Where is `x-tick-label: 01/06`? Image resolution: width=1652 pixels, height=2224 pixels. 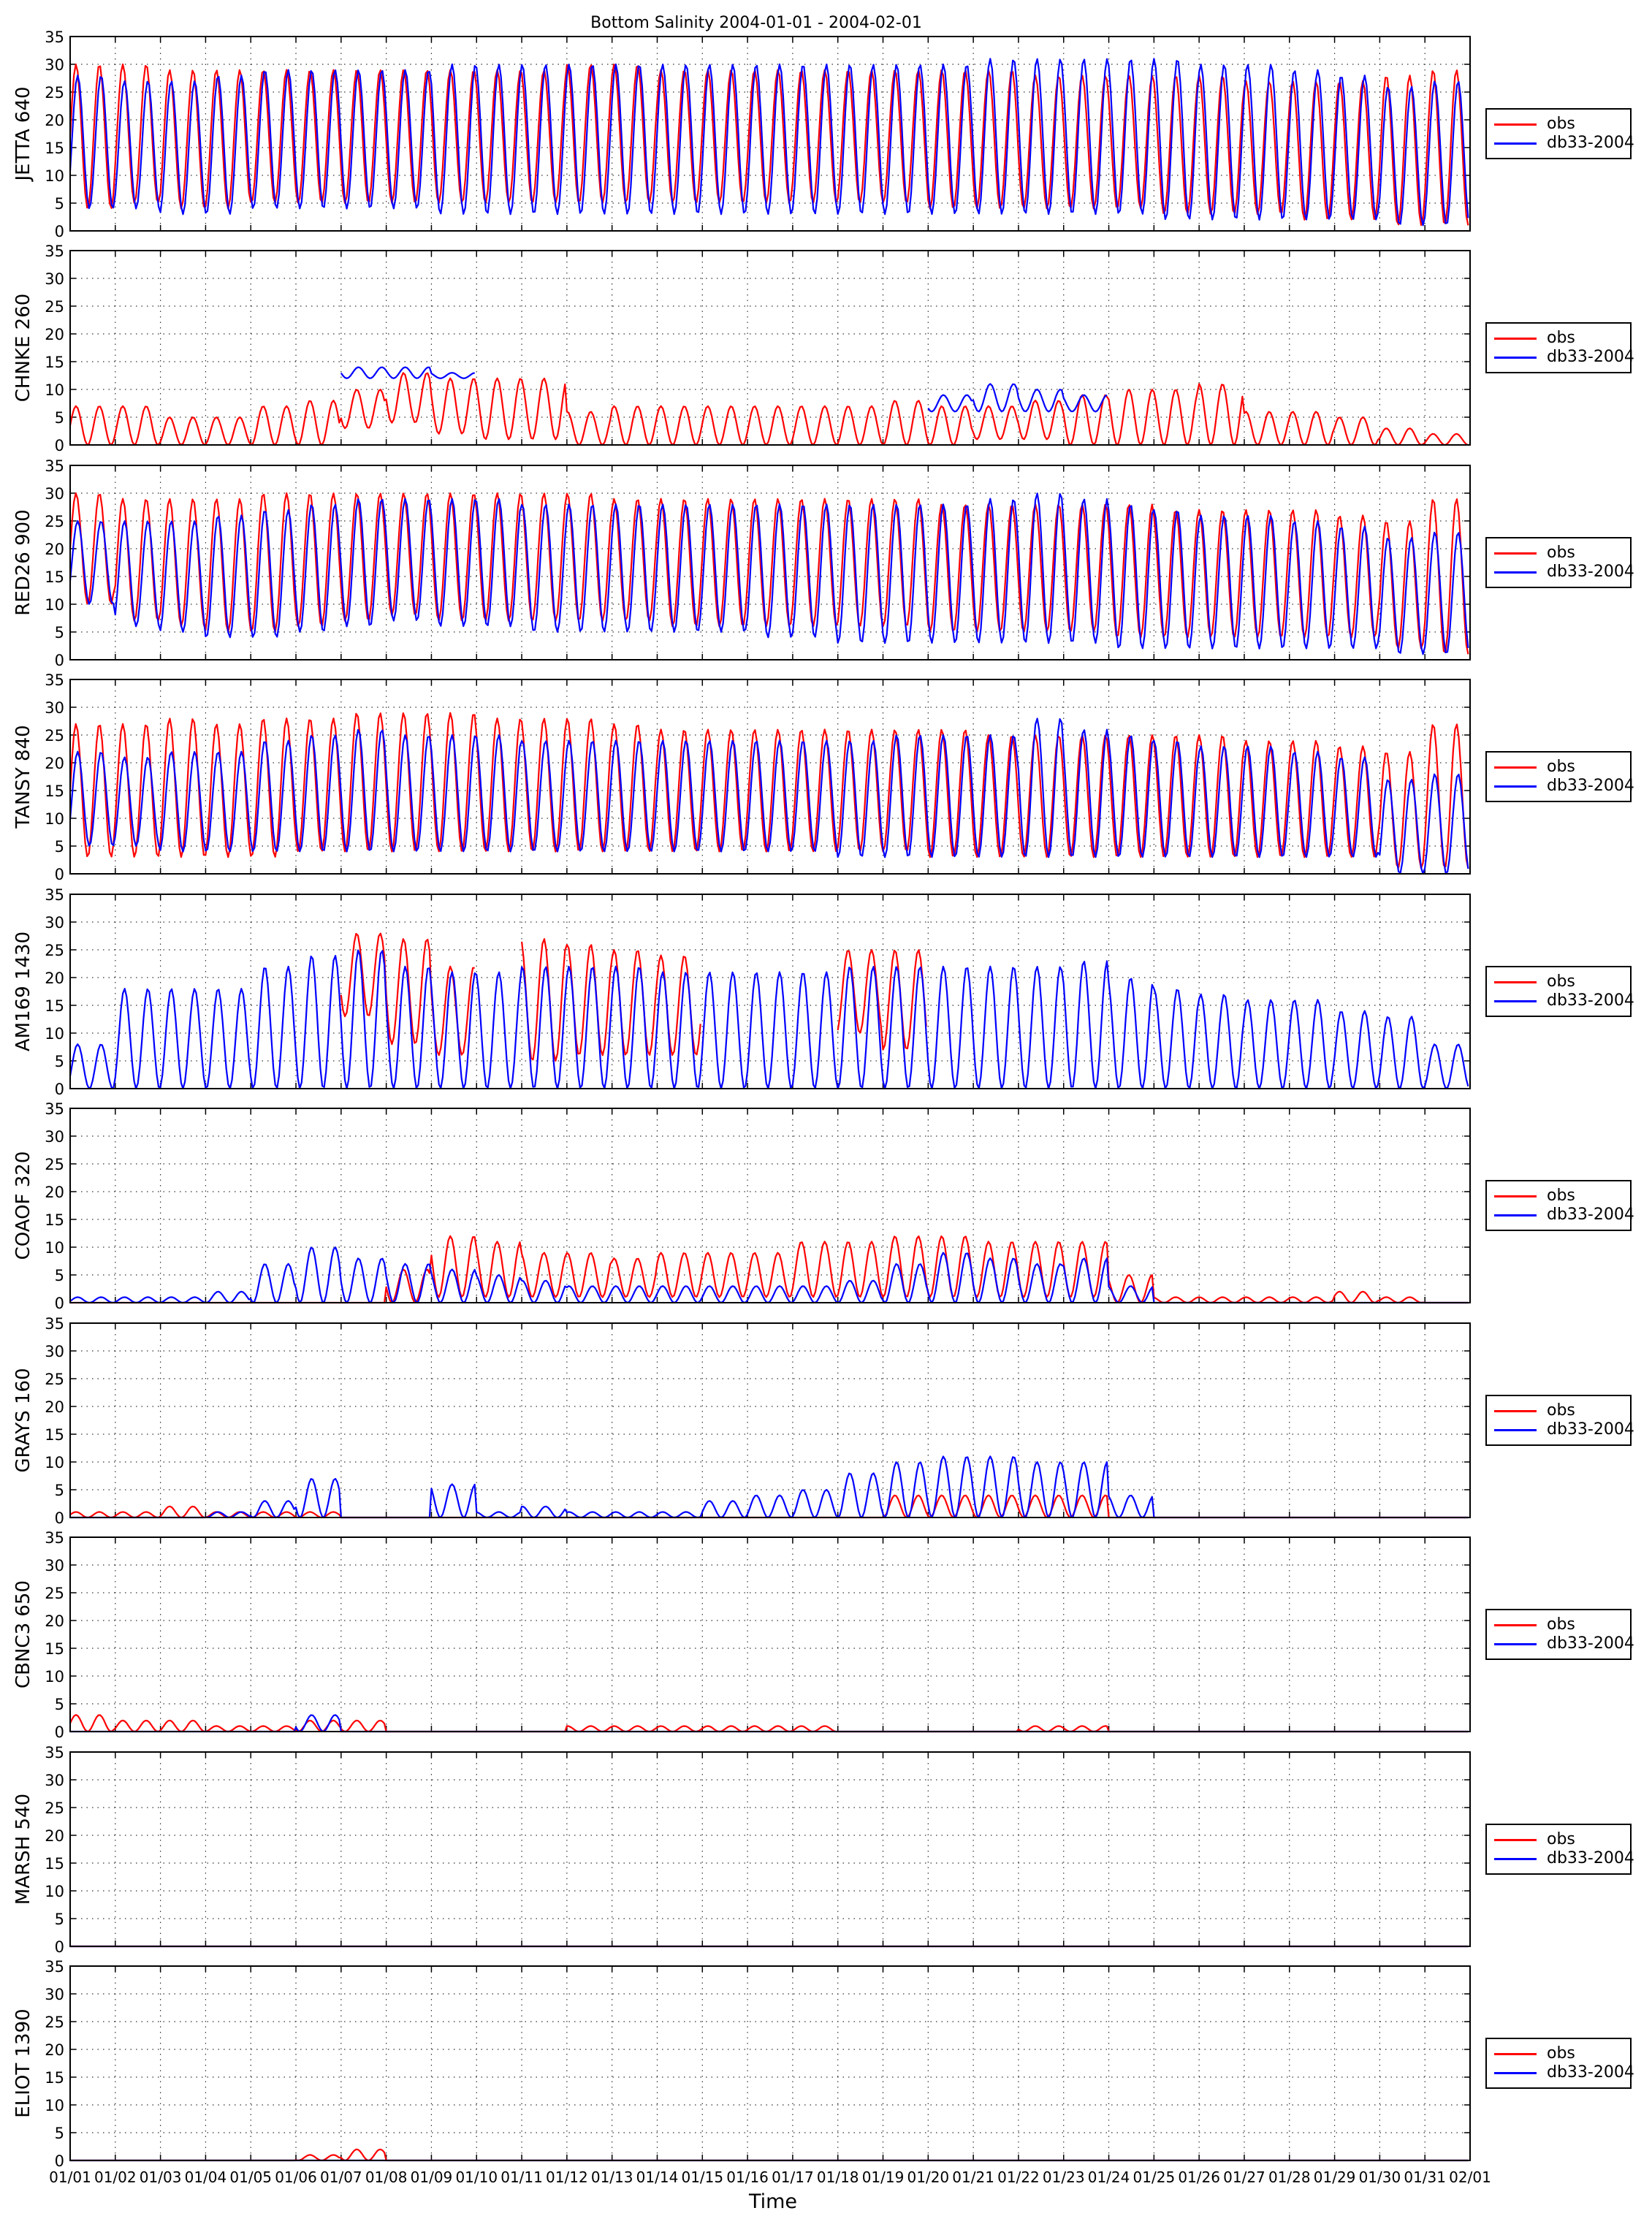
x-tick-label: 01/06 is located at coordinates (296, 2177).